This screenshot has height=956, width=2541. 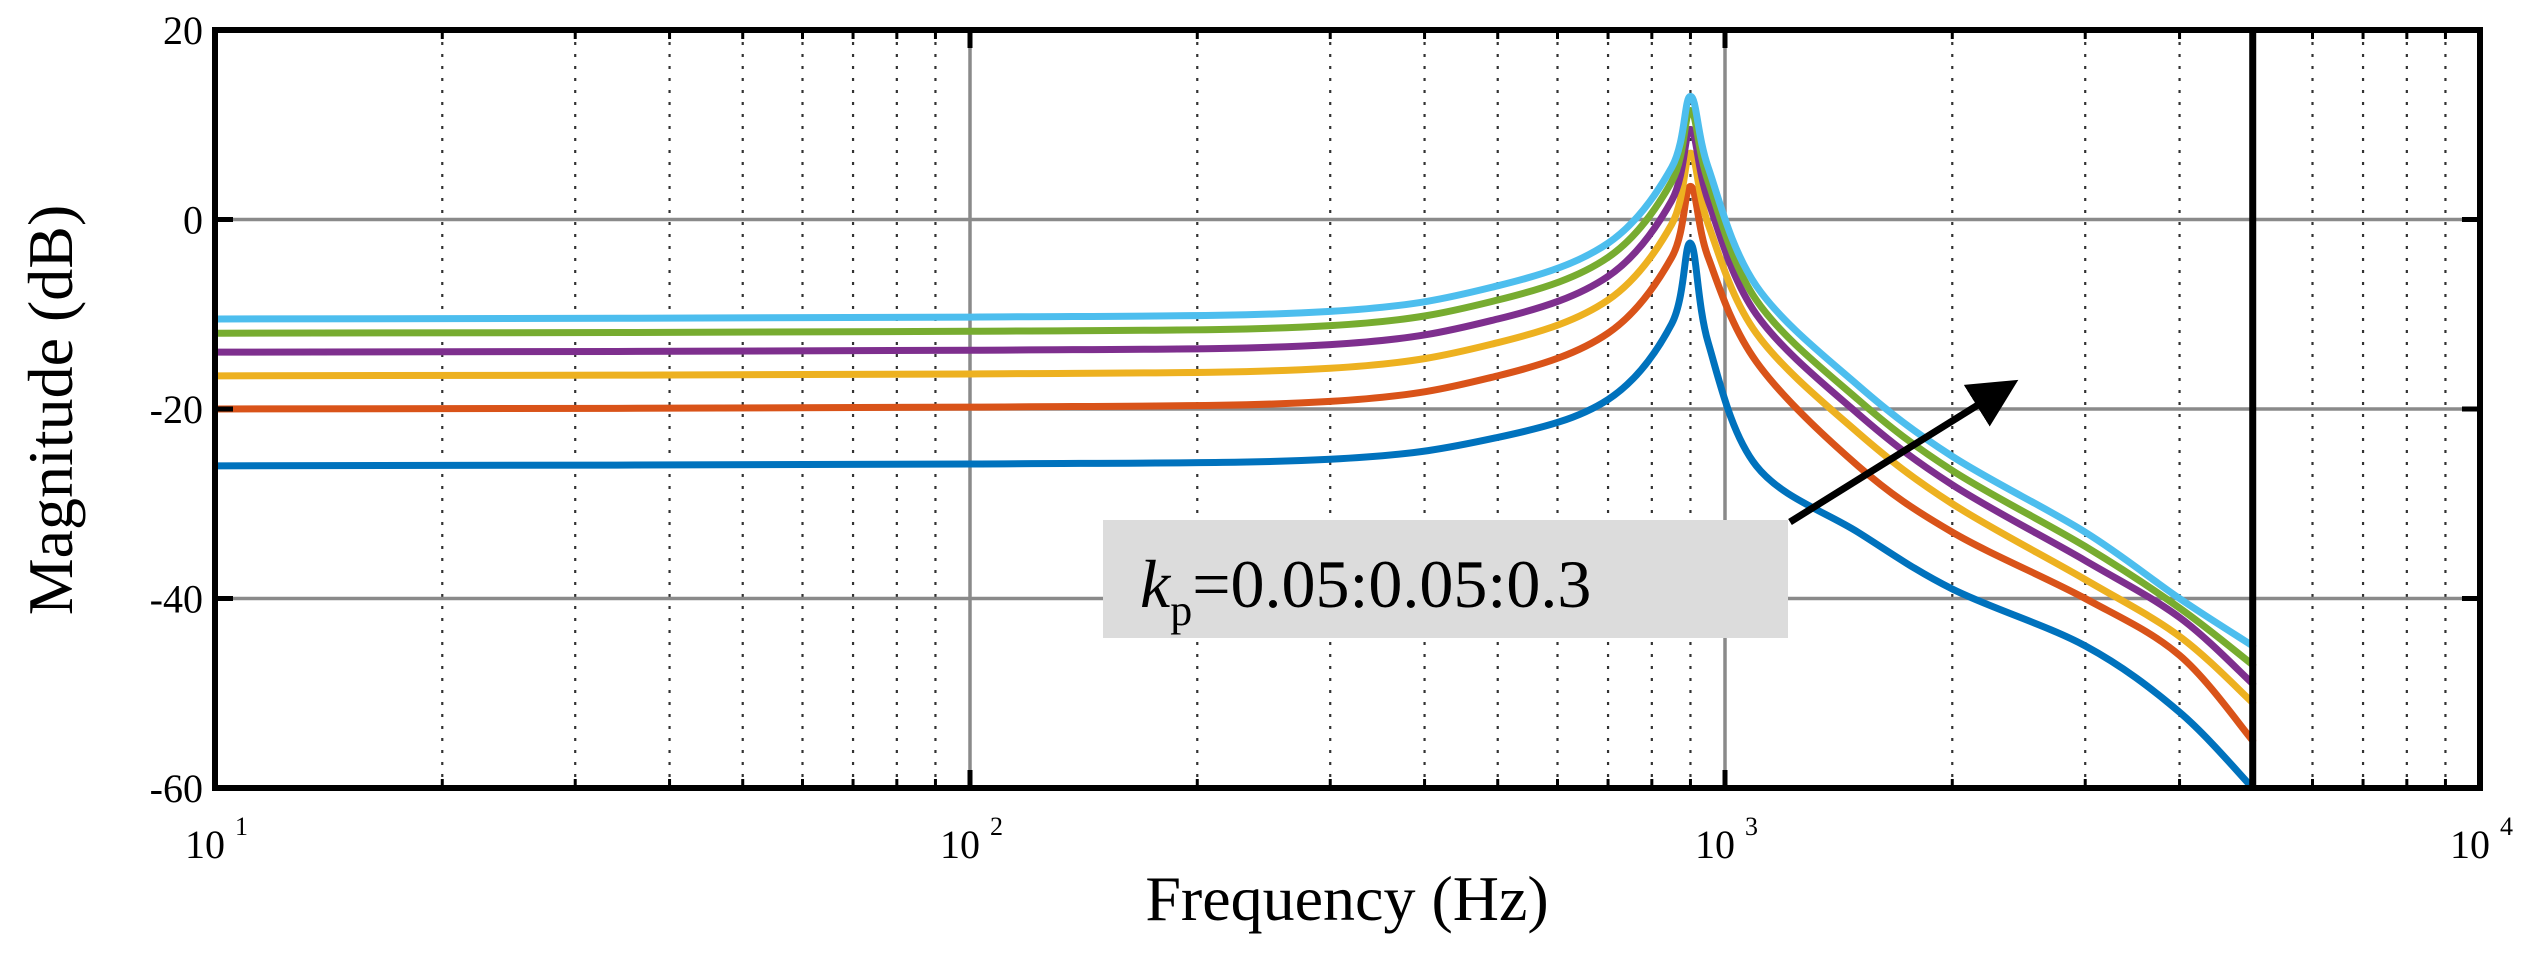 I want to click on annotation-box, so click(x=1445, y=579).